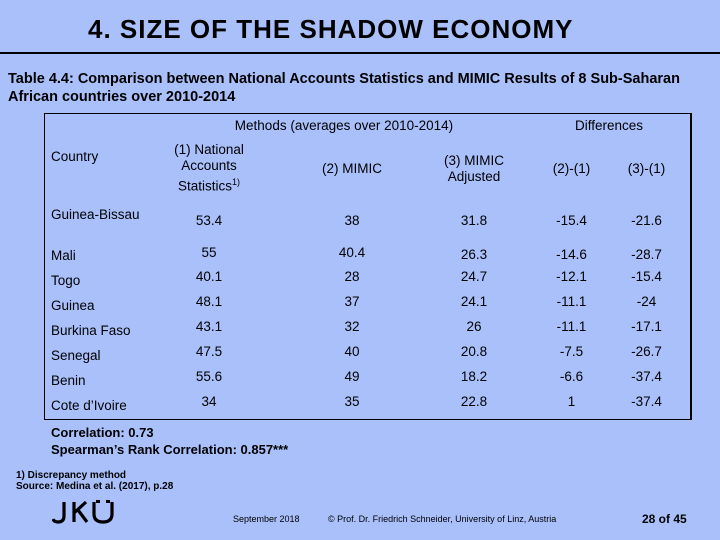 This screenshot has height=540, width=720. What do you see at coordinates (344, 125) in the screenshot?
I see `header-methods-group: Methods (averages over 2010-2014)` at bounding box center [344, 125].